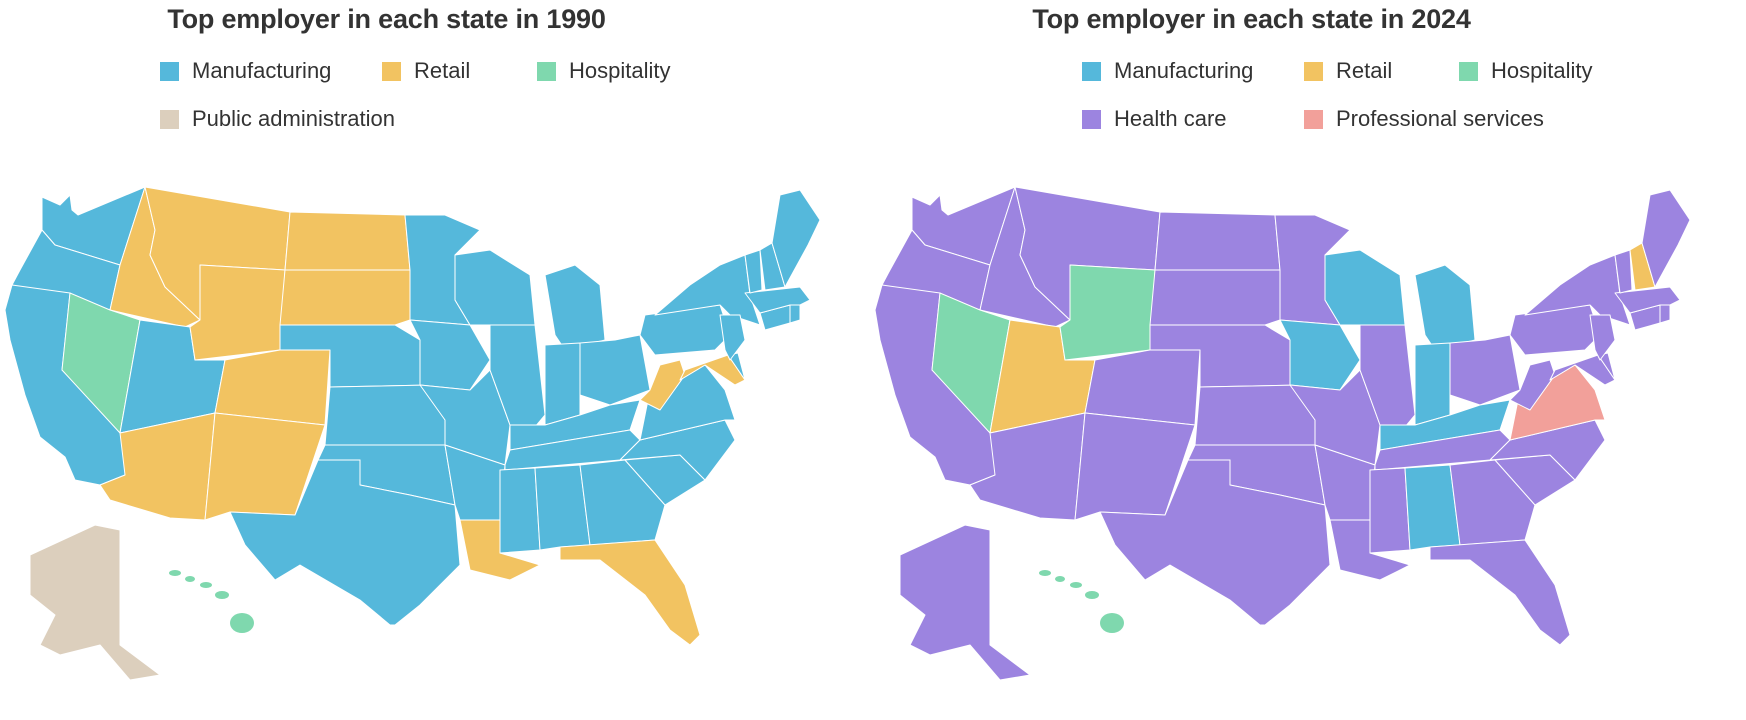  I want to click on legend-label: Public administration, so click(293, 118).